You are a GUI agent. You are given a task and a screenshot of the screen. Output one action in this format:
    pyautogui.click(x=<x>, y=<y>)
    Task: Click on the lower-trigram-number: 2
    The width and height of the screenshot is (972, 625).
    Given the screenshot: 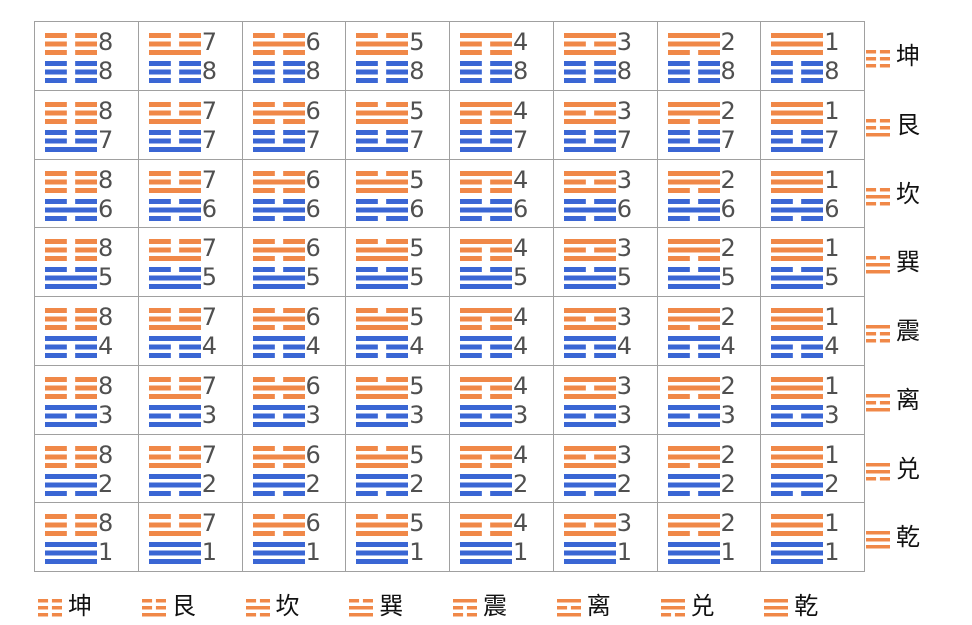 What is the action you would take?
    pyautogui.click(x=624, y=483)
    